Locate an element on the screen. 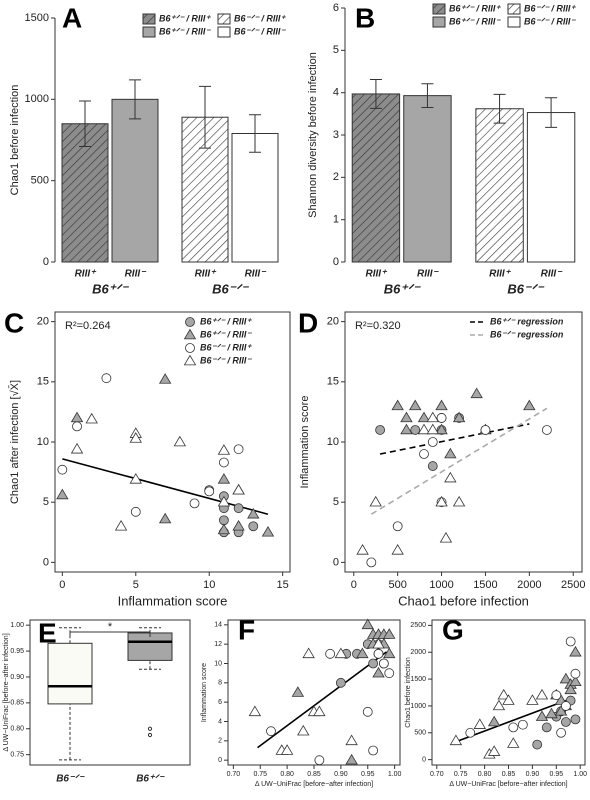 The height and width of the screenshot is (800, 590). legend-marker is located at coordinates (190, 360).